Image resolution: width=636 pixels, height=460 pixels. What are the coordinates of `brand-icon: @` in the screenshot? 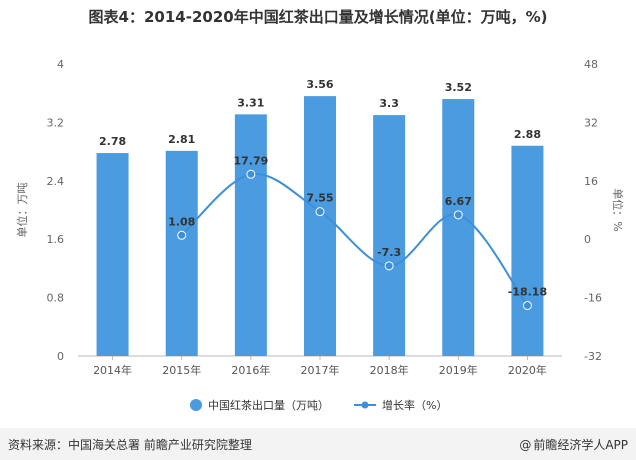 It's located at (525, 445).